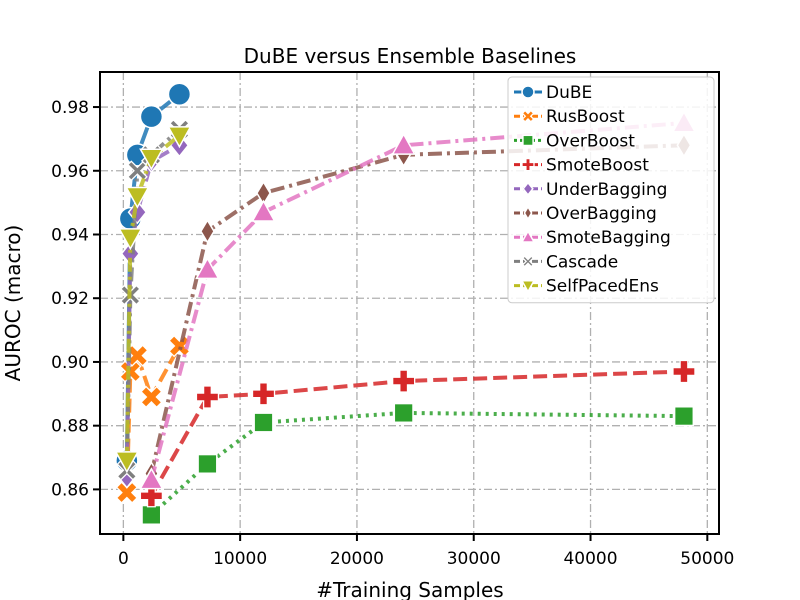 This screenshot has width=800, height=600. I want to click on legend-label: OverBagging, so click(601, 214).